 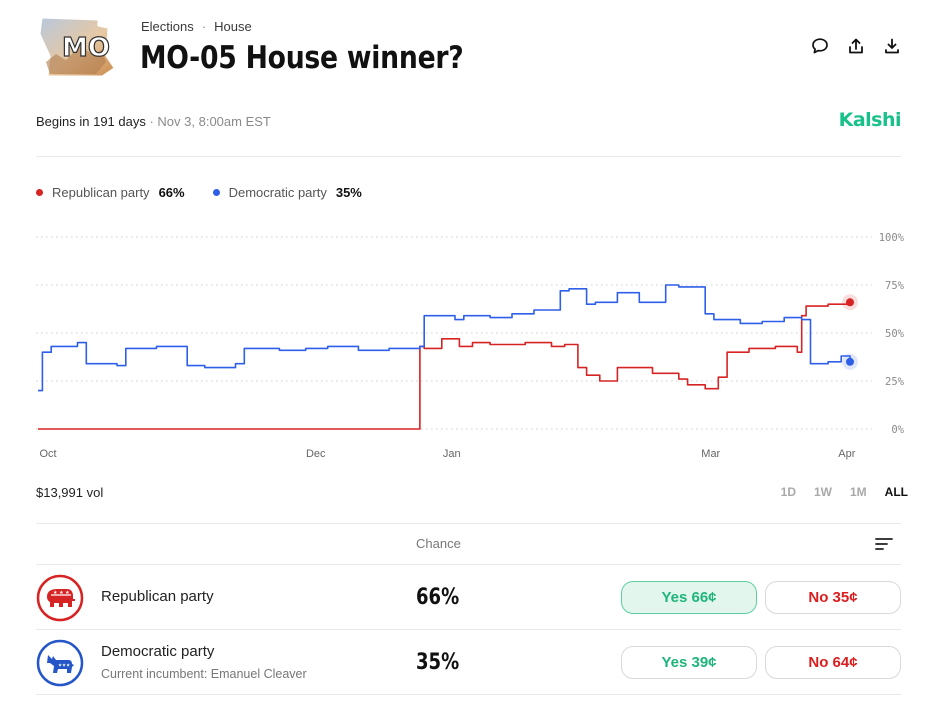 I want to click on market-thumbnail: MO, so click(x=77, y=47).